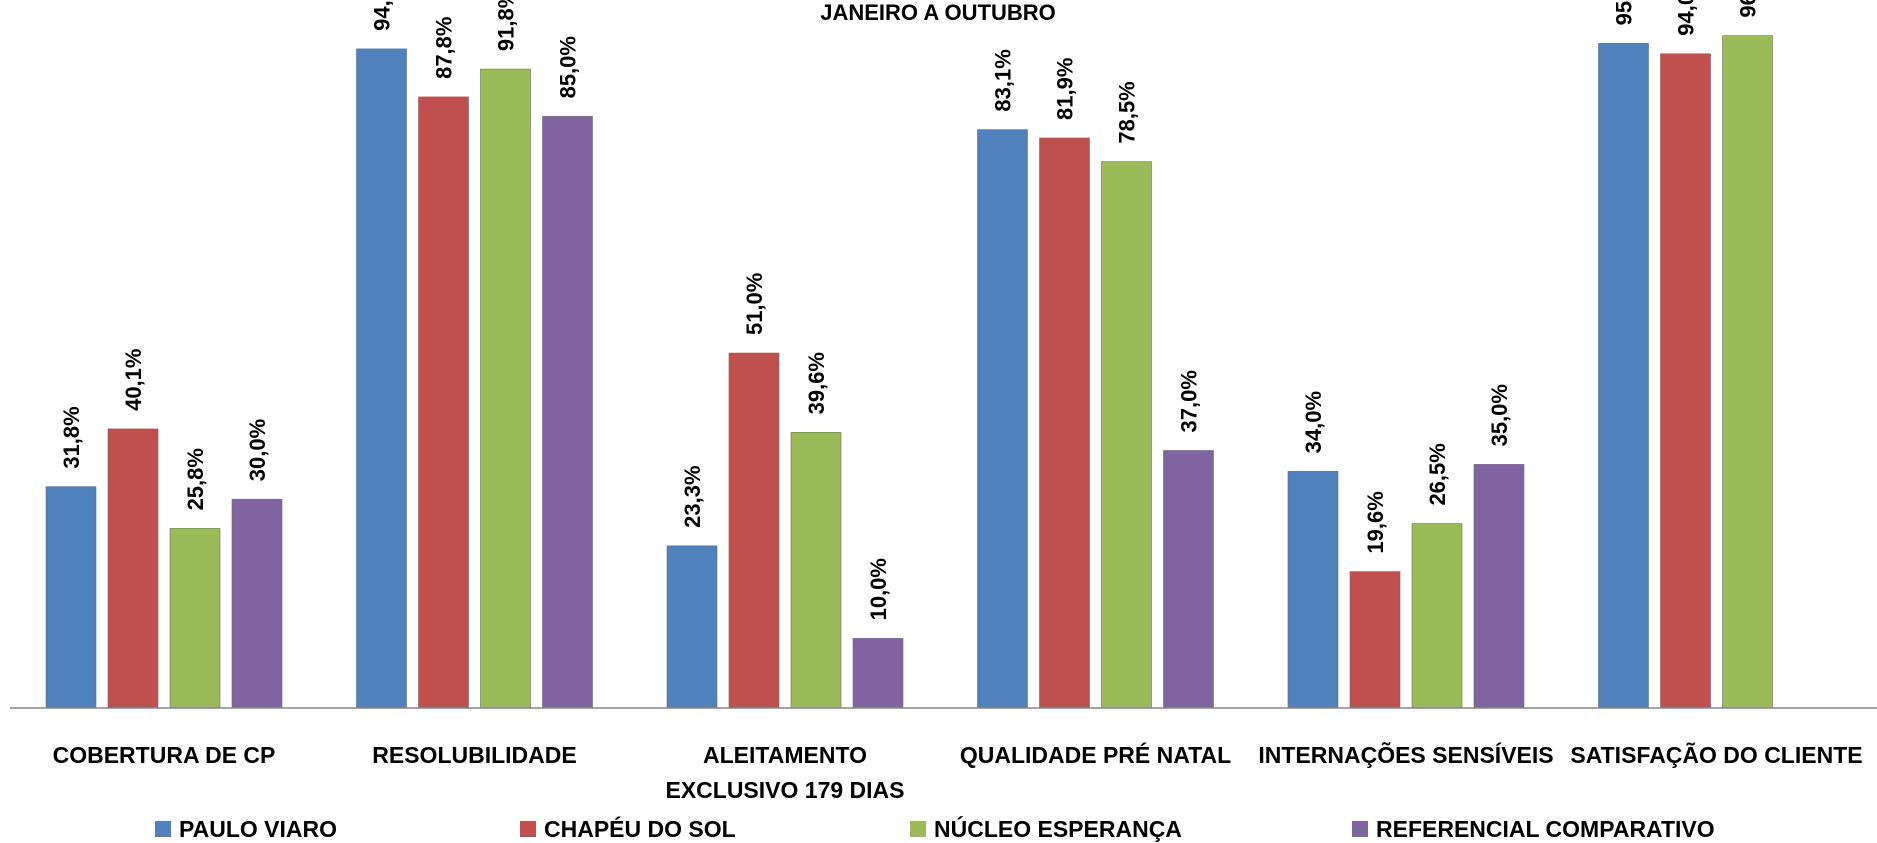 This screenshot has height=843, width=1877. Describe the element at coordinates (195, 479) in the screenshot. I see `data-label-0-2: 25,8%` at that location.